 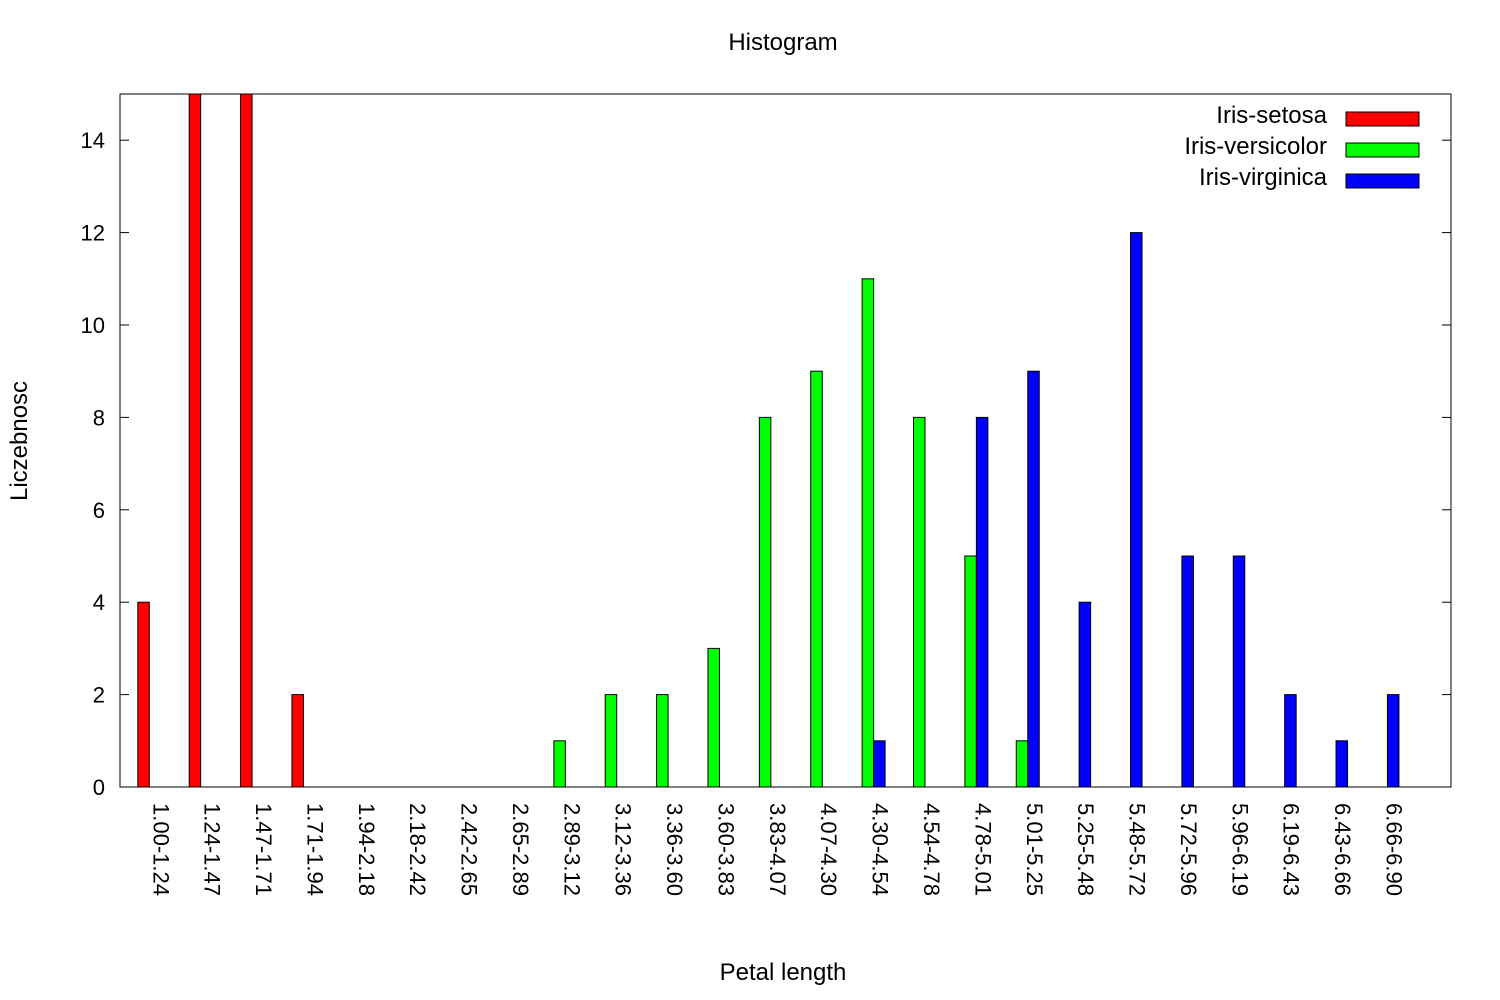 I want to click on y-axis-label: Liczebnosc, so click(x=19, y=441).